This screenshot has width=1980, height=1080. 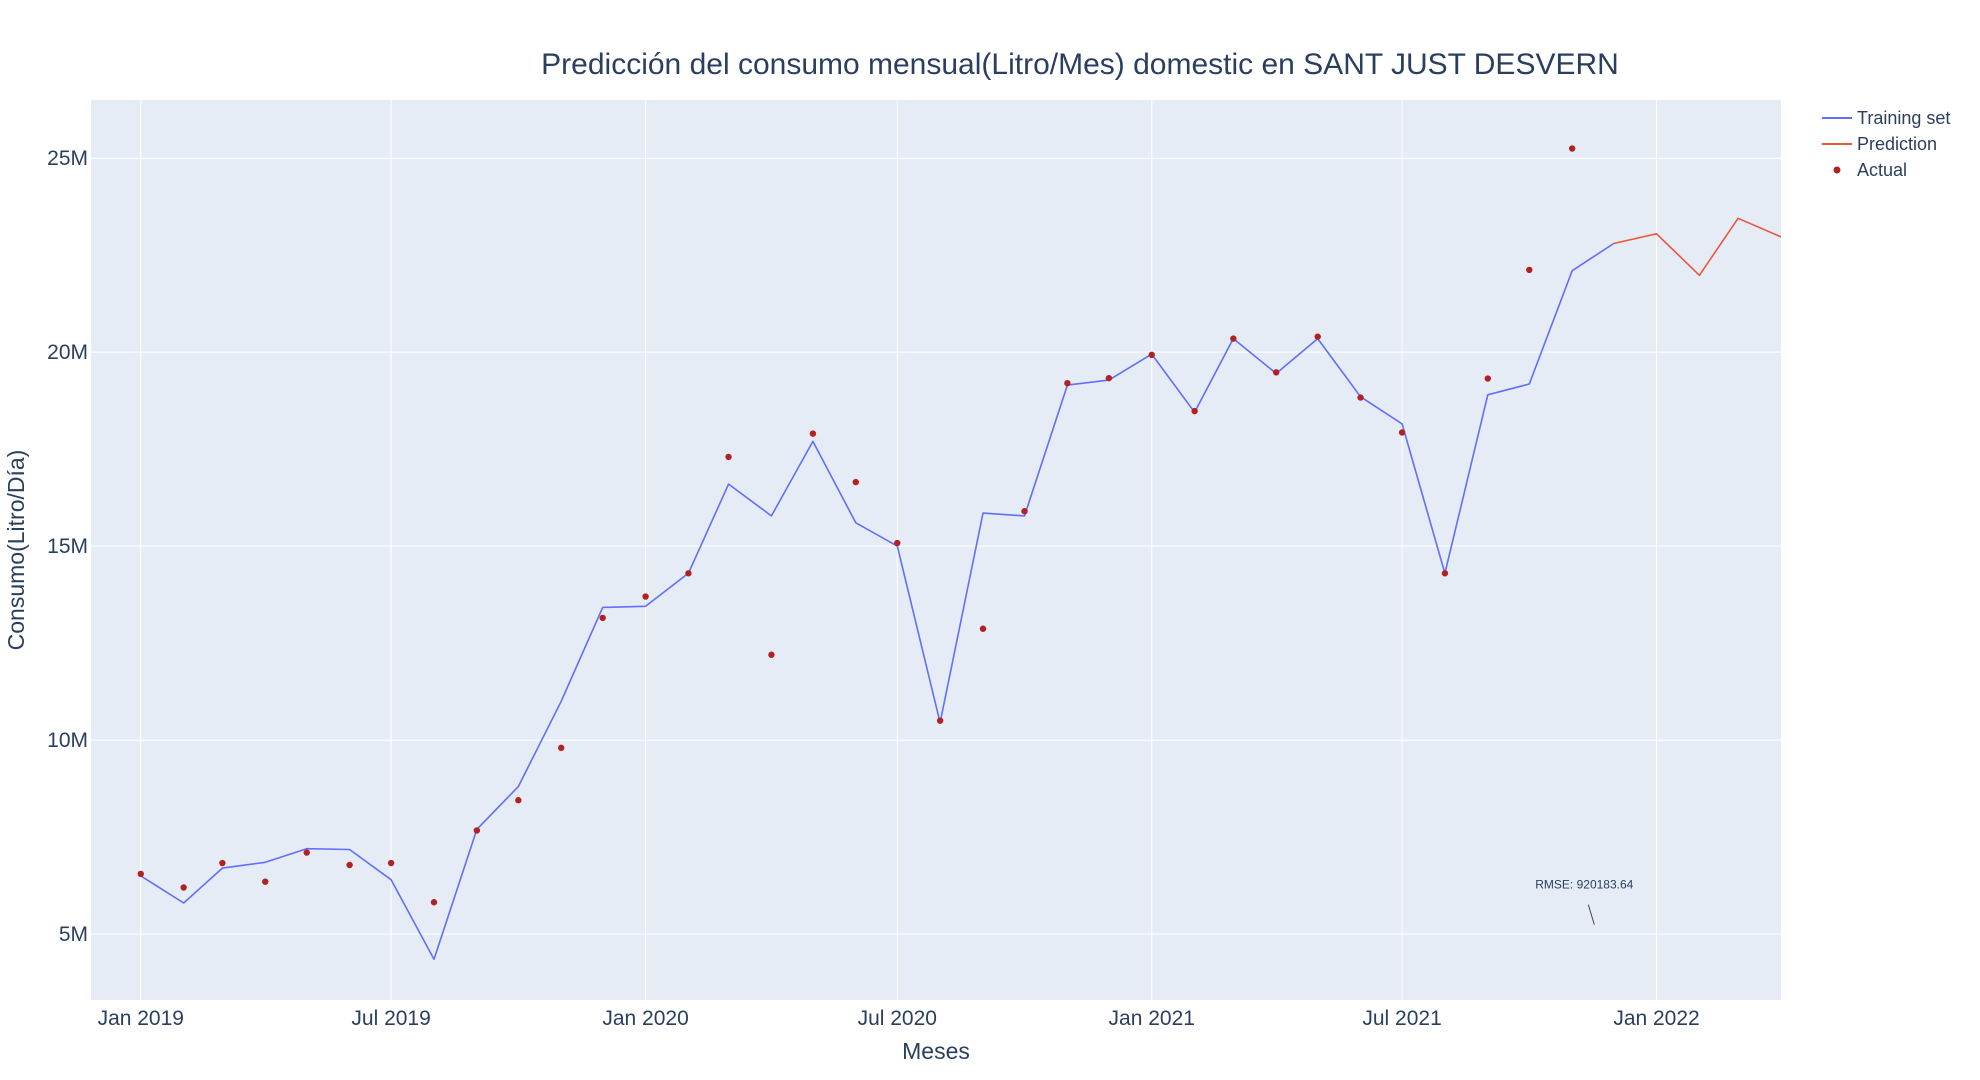 I want to click on x-tick-label: Jul 2021, so click(x=1401, y=1018).